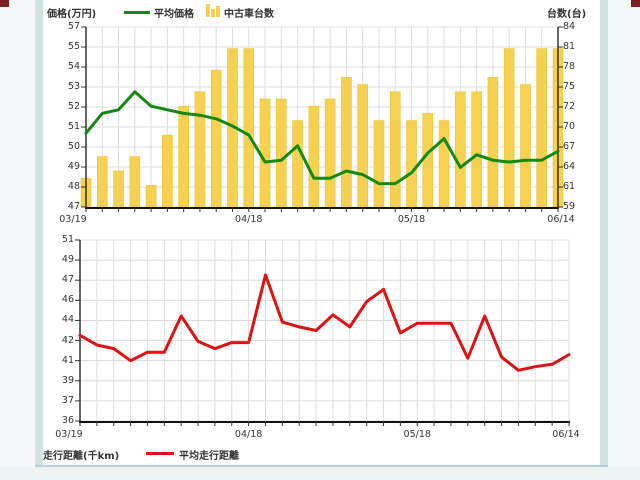 This screenshot has width=640, height=480. Describe the element at coordinates (137, 12) in the screenshot. I see `avg-price-legend-line-icon` at that location.